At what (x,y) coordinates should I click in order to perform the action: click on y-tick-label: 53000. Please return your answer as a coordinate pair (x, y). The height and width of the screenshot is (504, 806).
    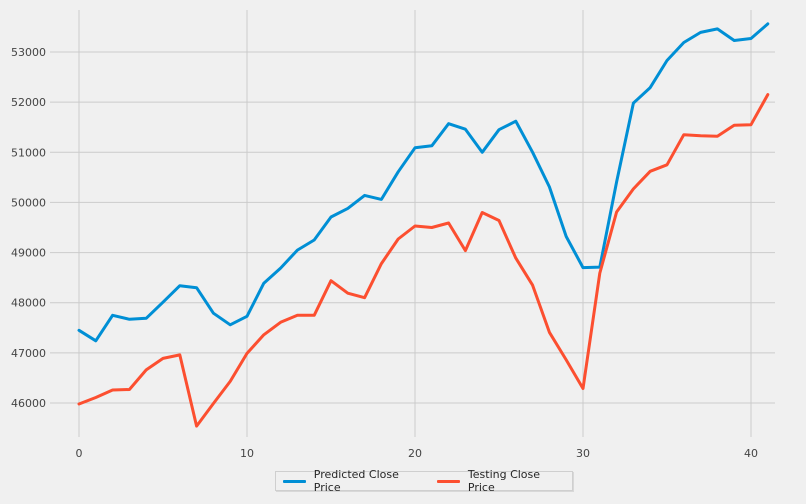
    Looking at the image, I should click on (28, 52).